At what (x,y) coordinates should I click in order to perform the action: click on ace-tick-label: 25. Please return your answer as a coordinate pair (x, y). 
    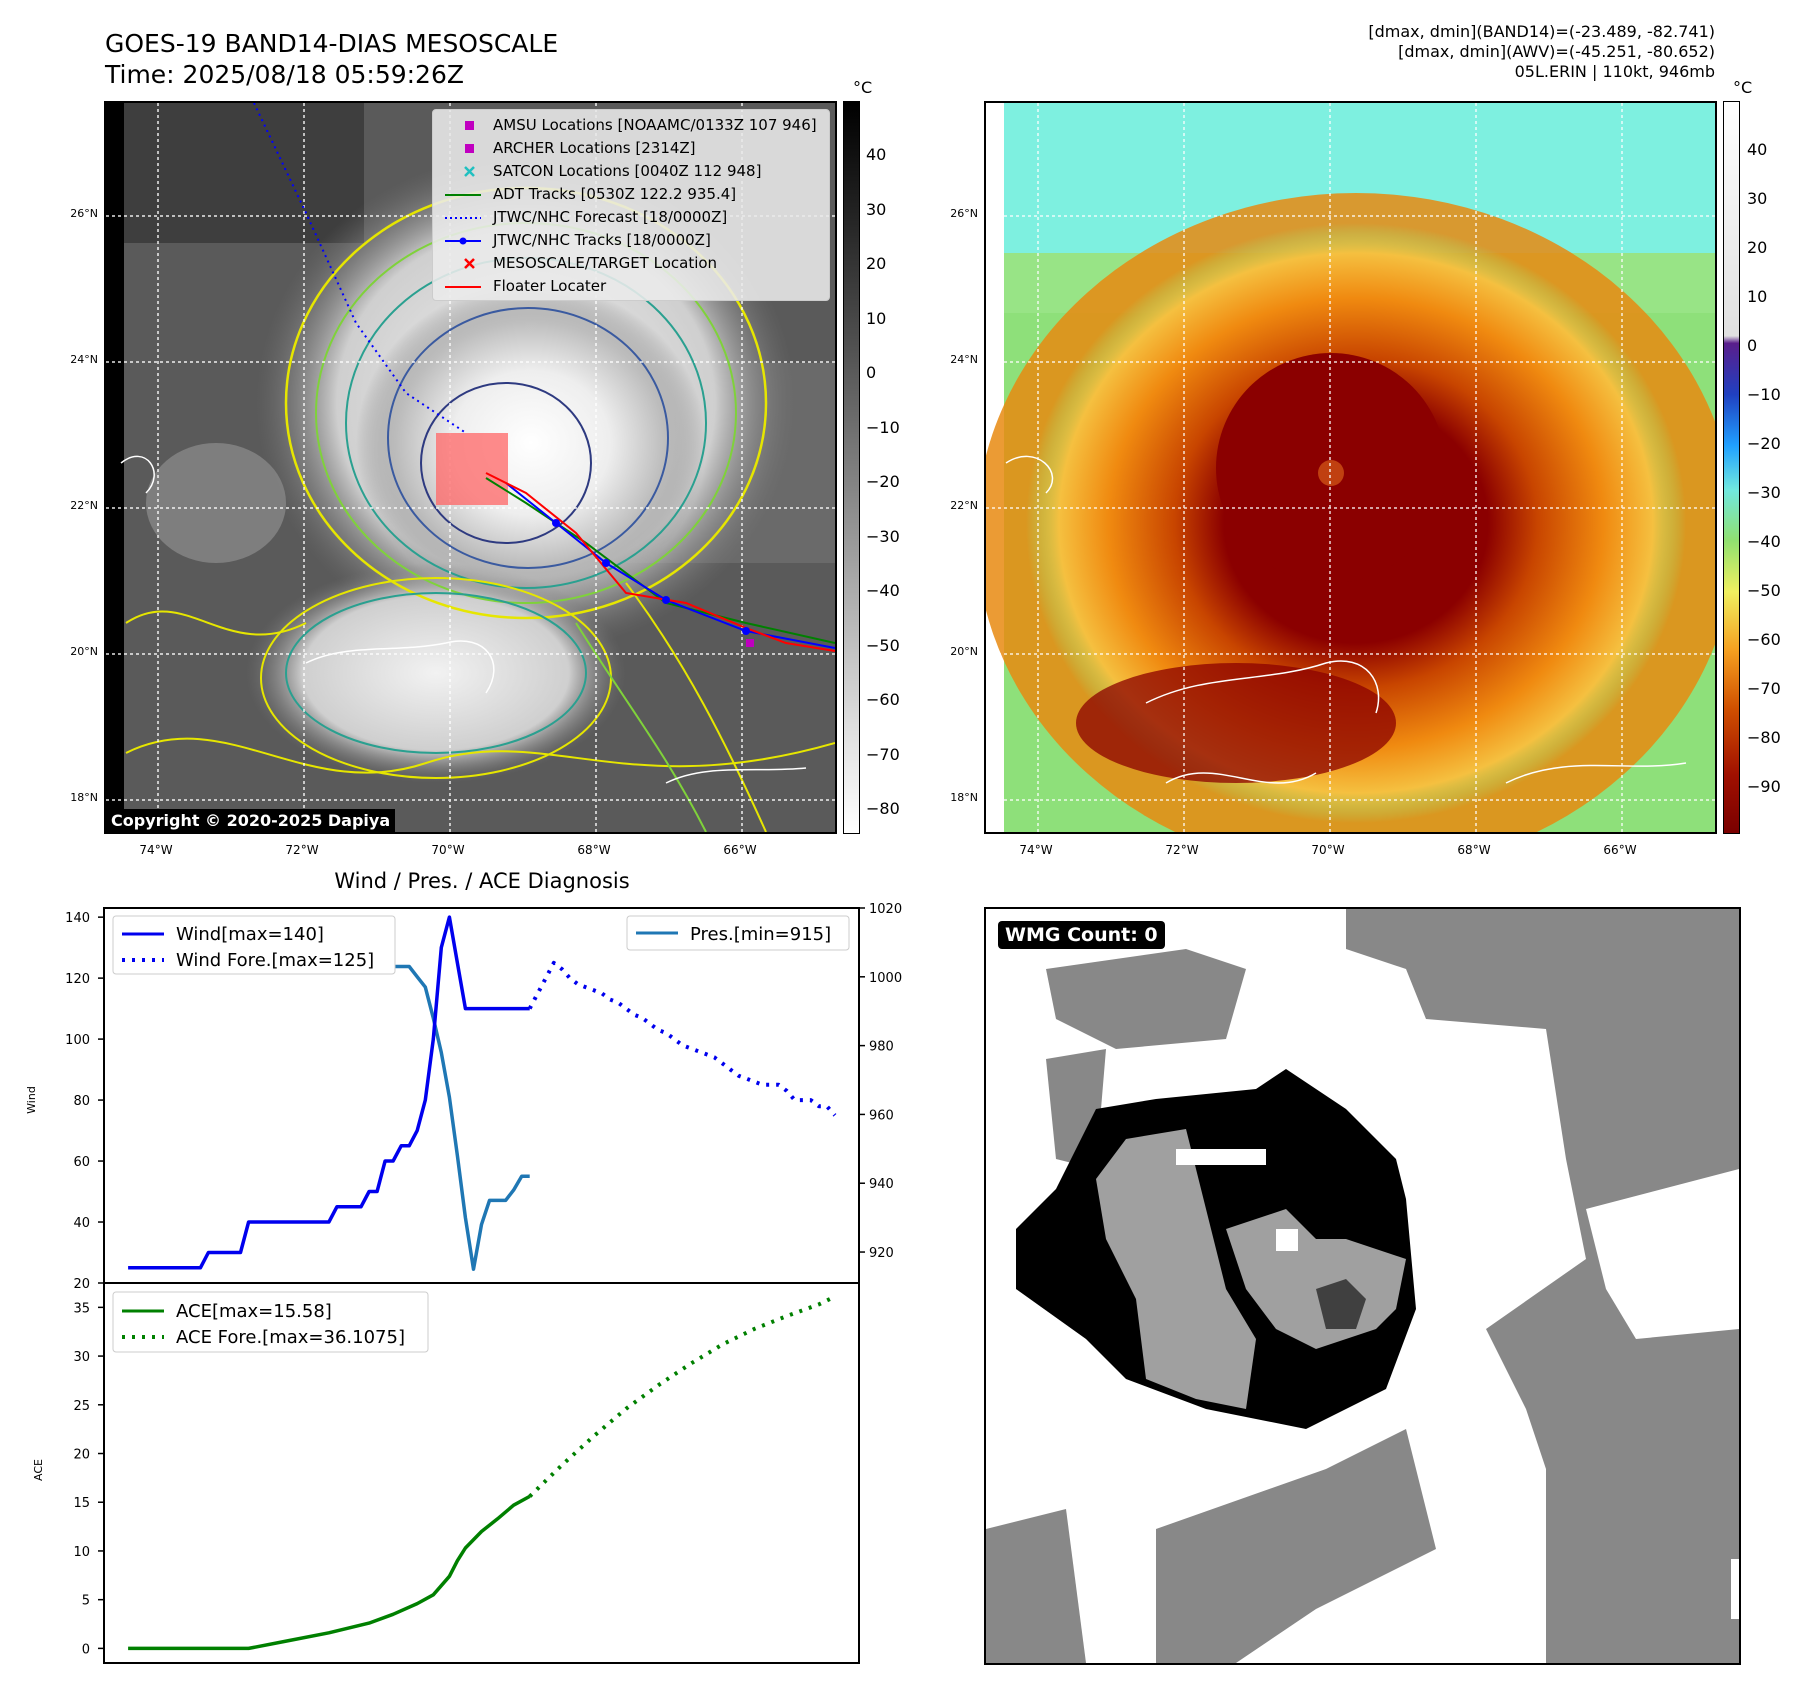
    Looking at the image, I should click on (81, 1406).